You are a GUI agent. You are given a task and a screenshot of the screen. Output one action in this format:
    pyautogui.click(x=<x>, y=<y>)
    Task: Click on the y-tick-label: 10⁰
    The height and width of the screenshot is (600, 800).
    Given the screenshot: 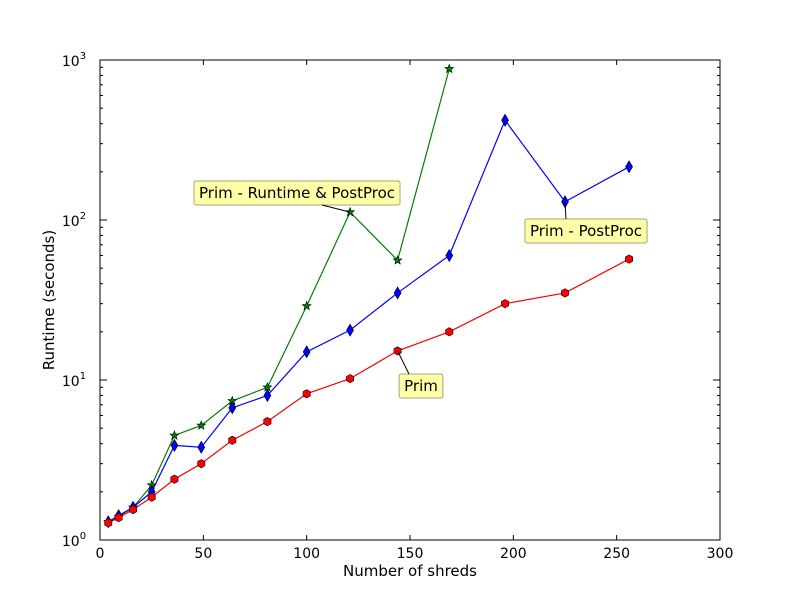 What is the action you would take?
    pyautogui.click(x=74, y=540)
    